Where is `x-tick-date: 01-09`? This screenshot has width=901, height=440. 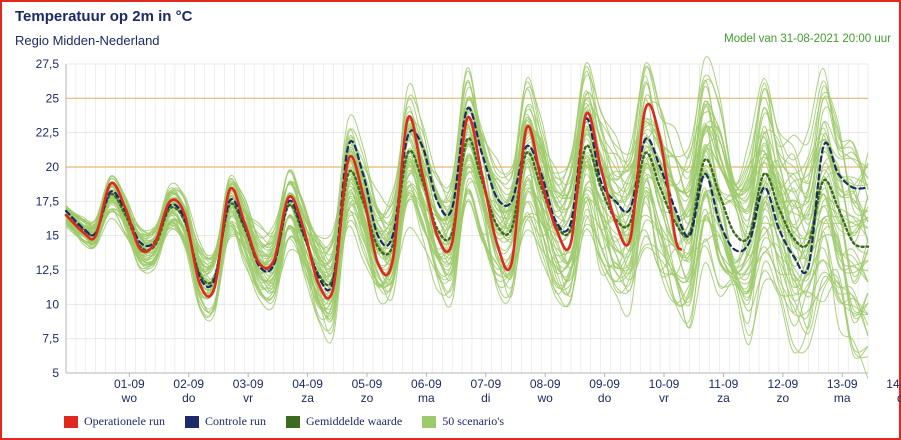 x-tick-date: 01-09 is located at coordinates (129, 384).